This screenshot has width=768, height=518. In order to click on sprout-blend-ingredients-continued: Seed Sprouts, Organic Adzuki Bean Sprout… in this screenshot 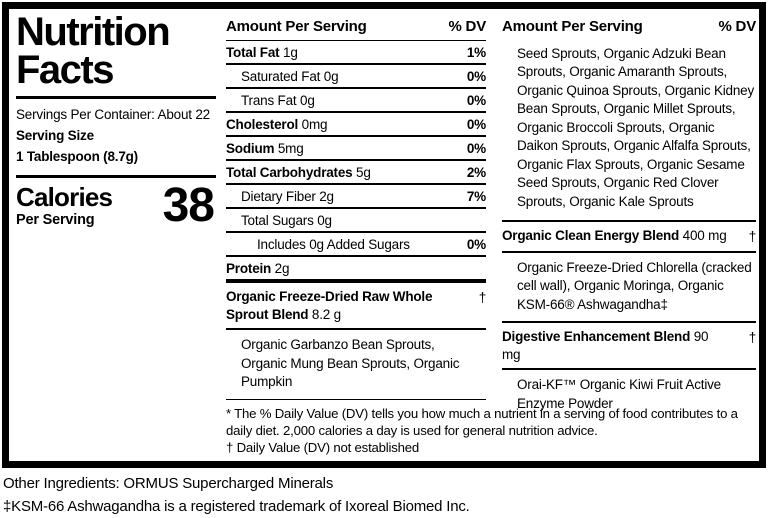, I will do `click(629, 131)`.